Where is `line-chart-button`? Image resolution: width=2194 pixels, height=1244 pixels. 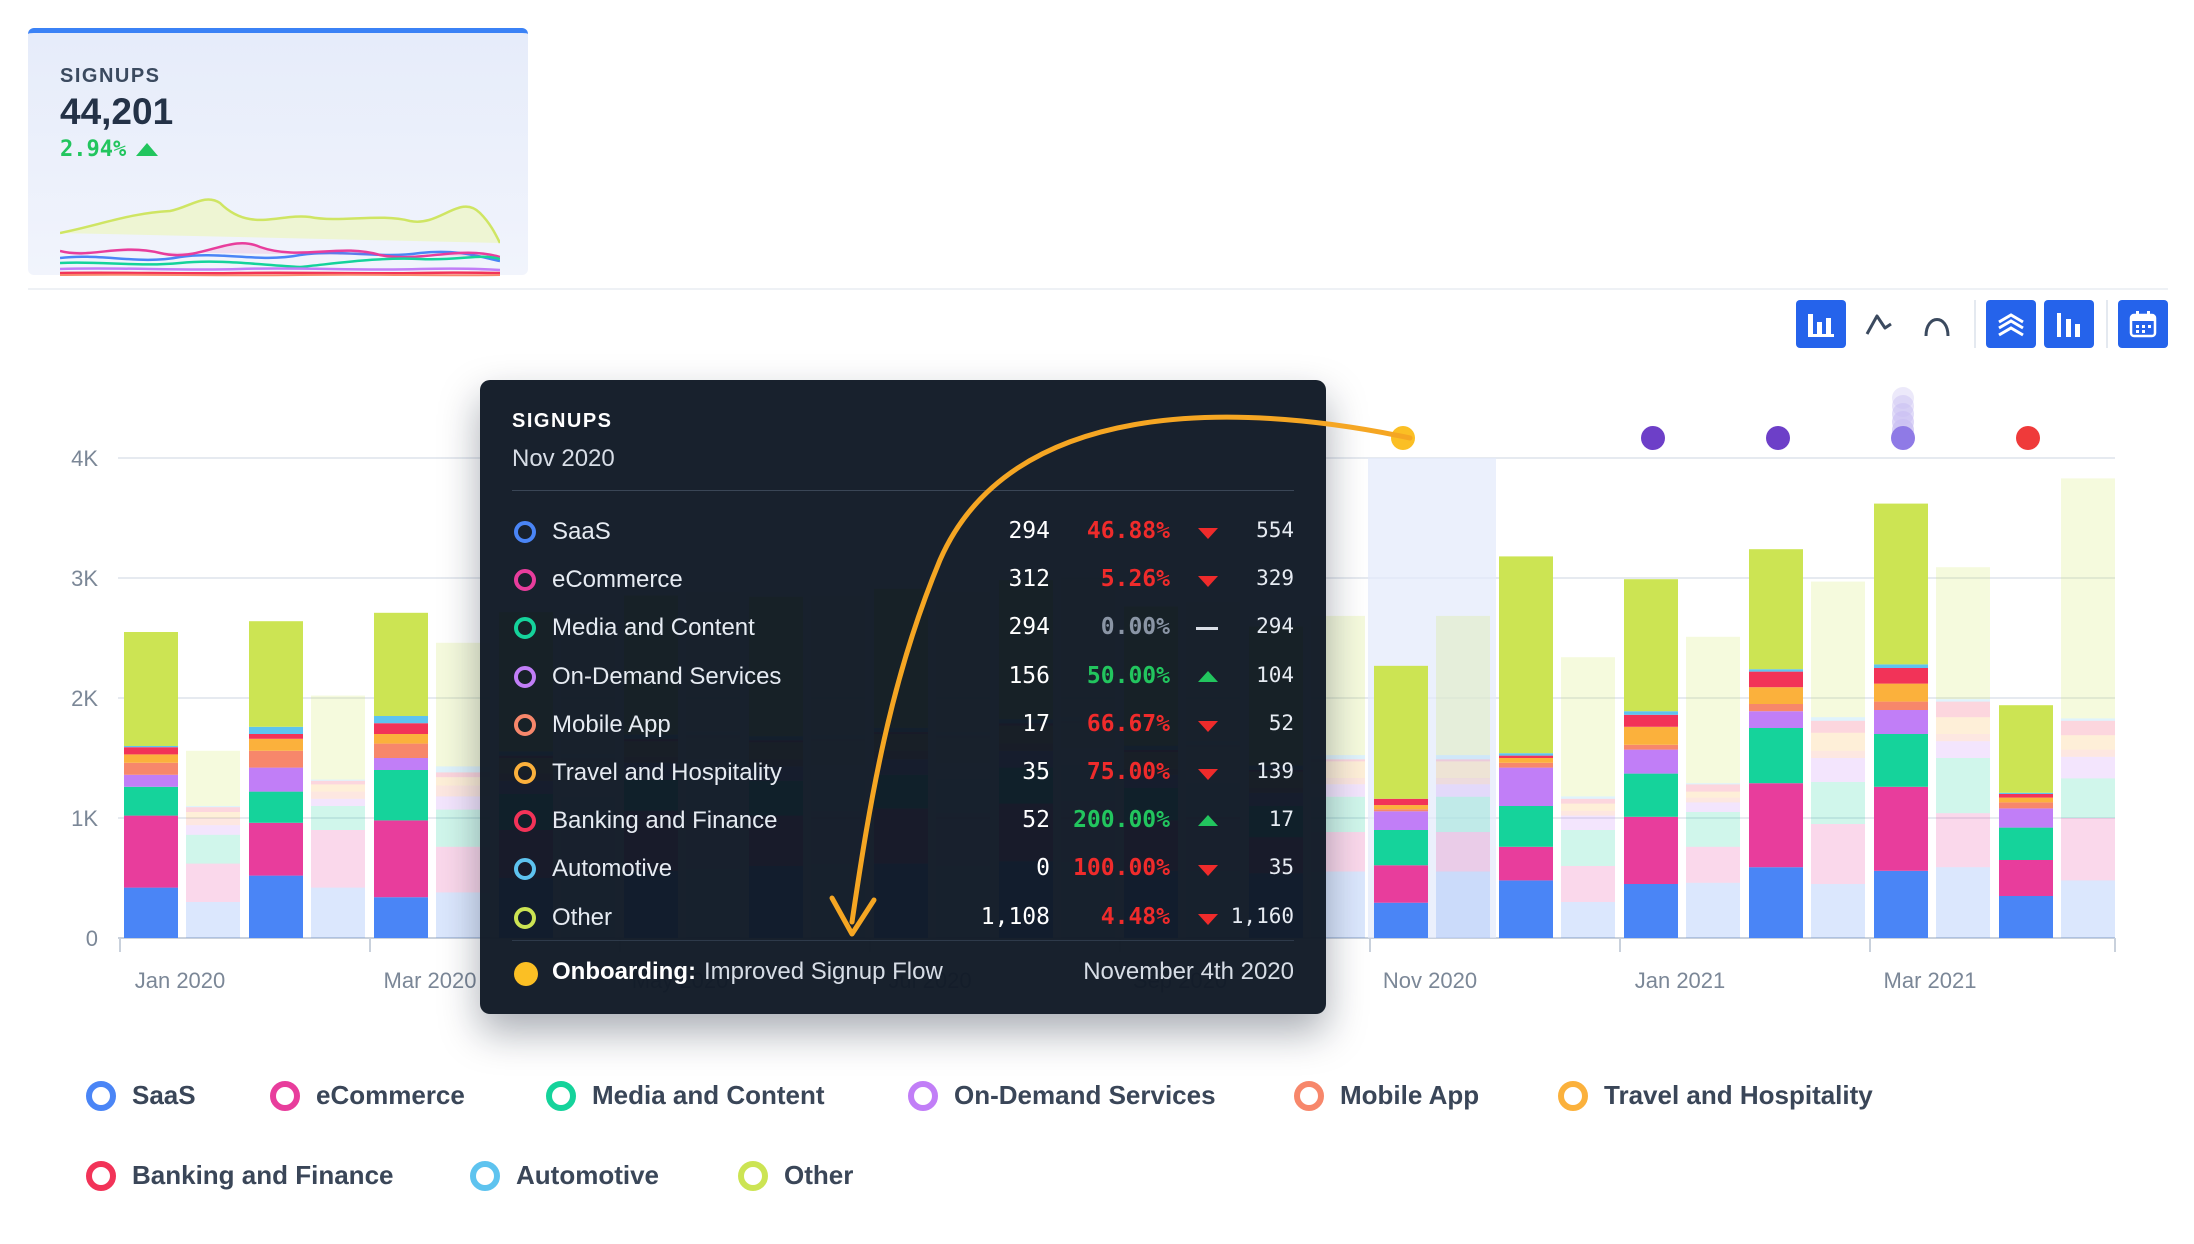
line-chart-button is located at coordinates (1879, 324).